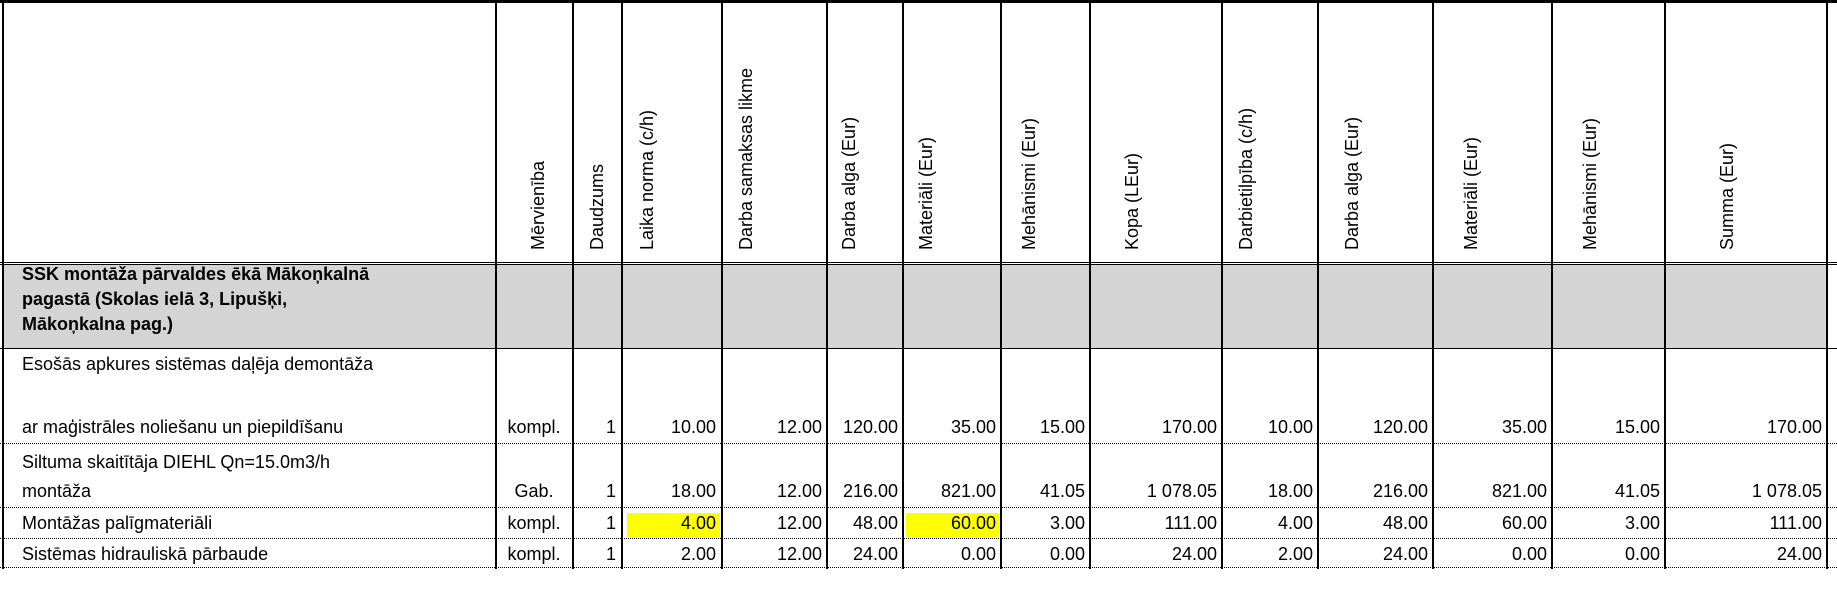 This screenshot has width=1837, height=595. I want to click on row-description: Sistēmas hidrauliskā pārbaude, so click(145, 554).